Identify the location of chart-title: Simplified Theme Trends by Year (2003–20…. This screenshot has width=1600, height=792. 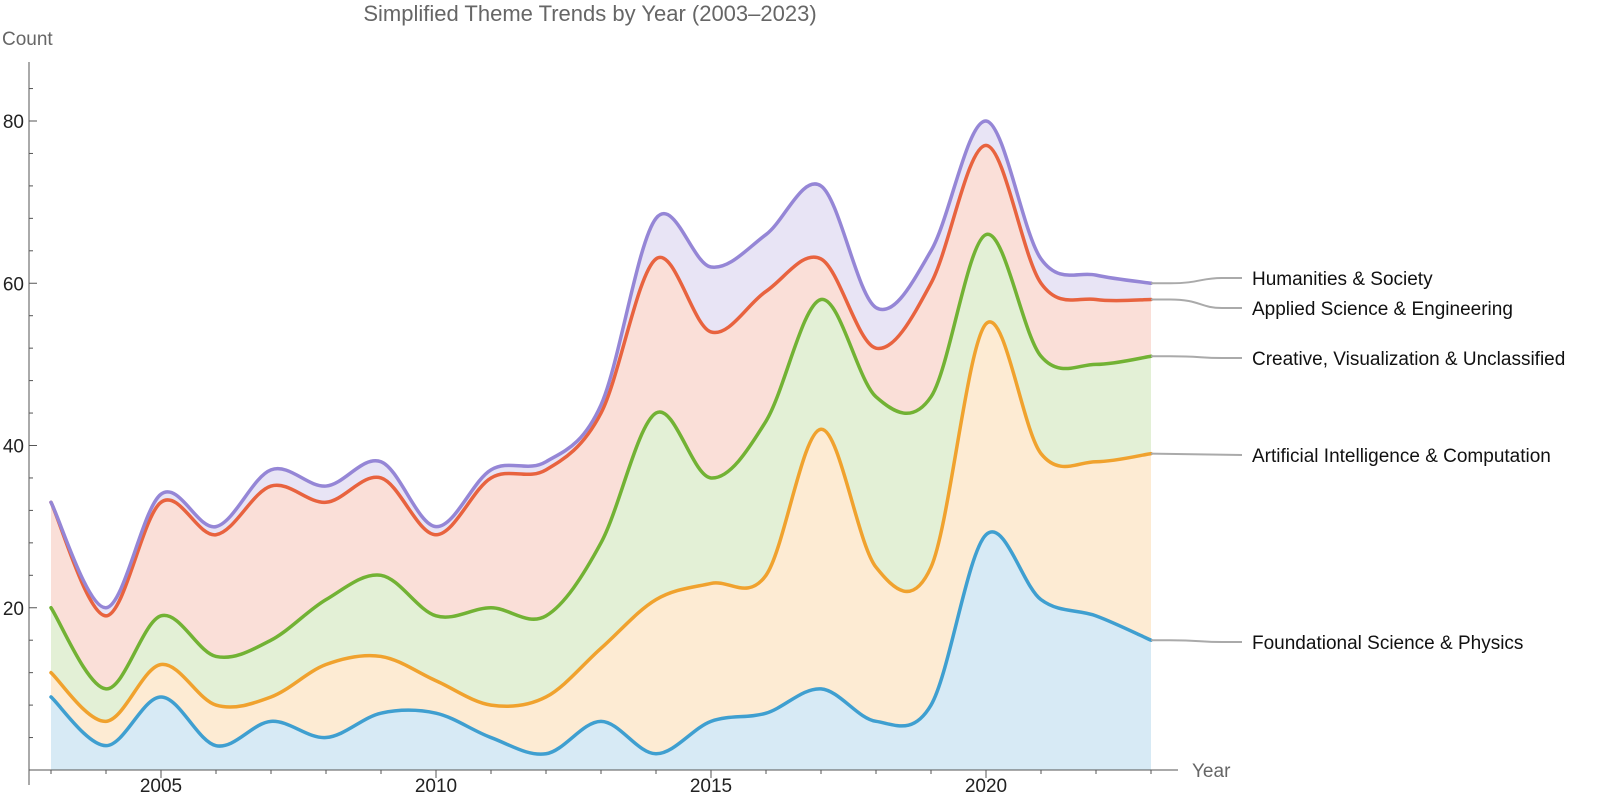
(589, 13).